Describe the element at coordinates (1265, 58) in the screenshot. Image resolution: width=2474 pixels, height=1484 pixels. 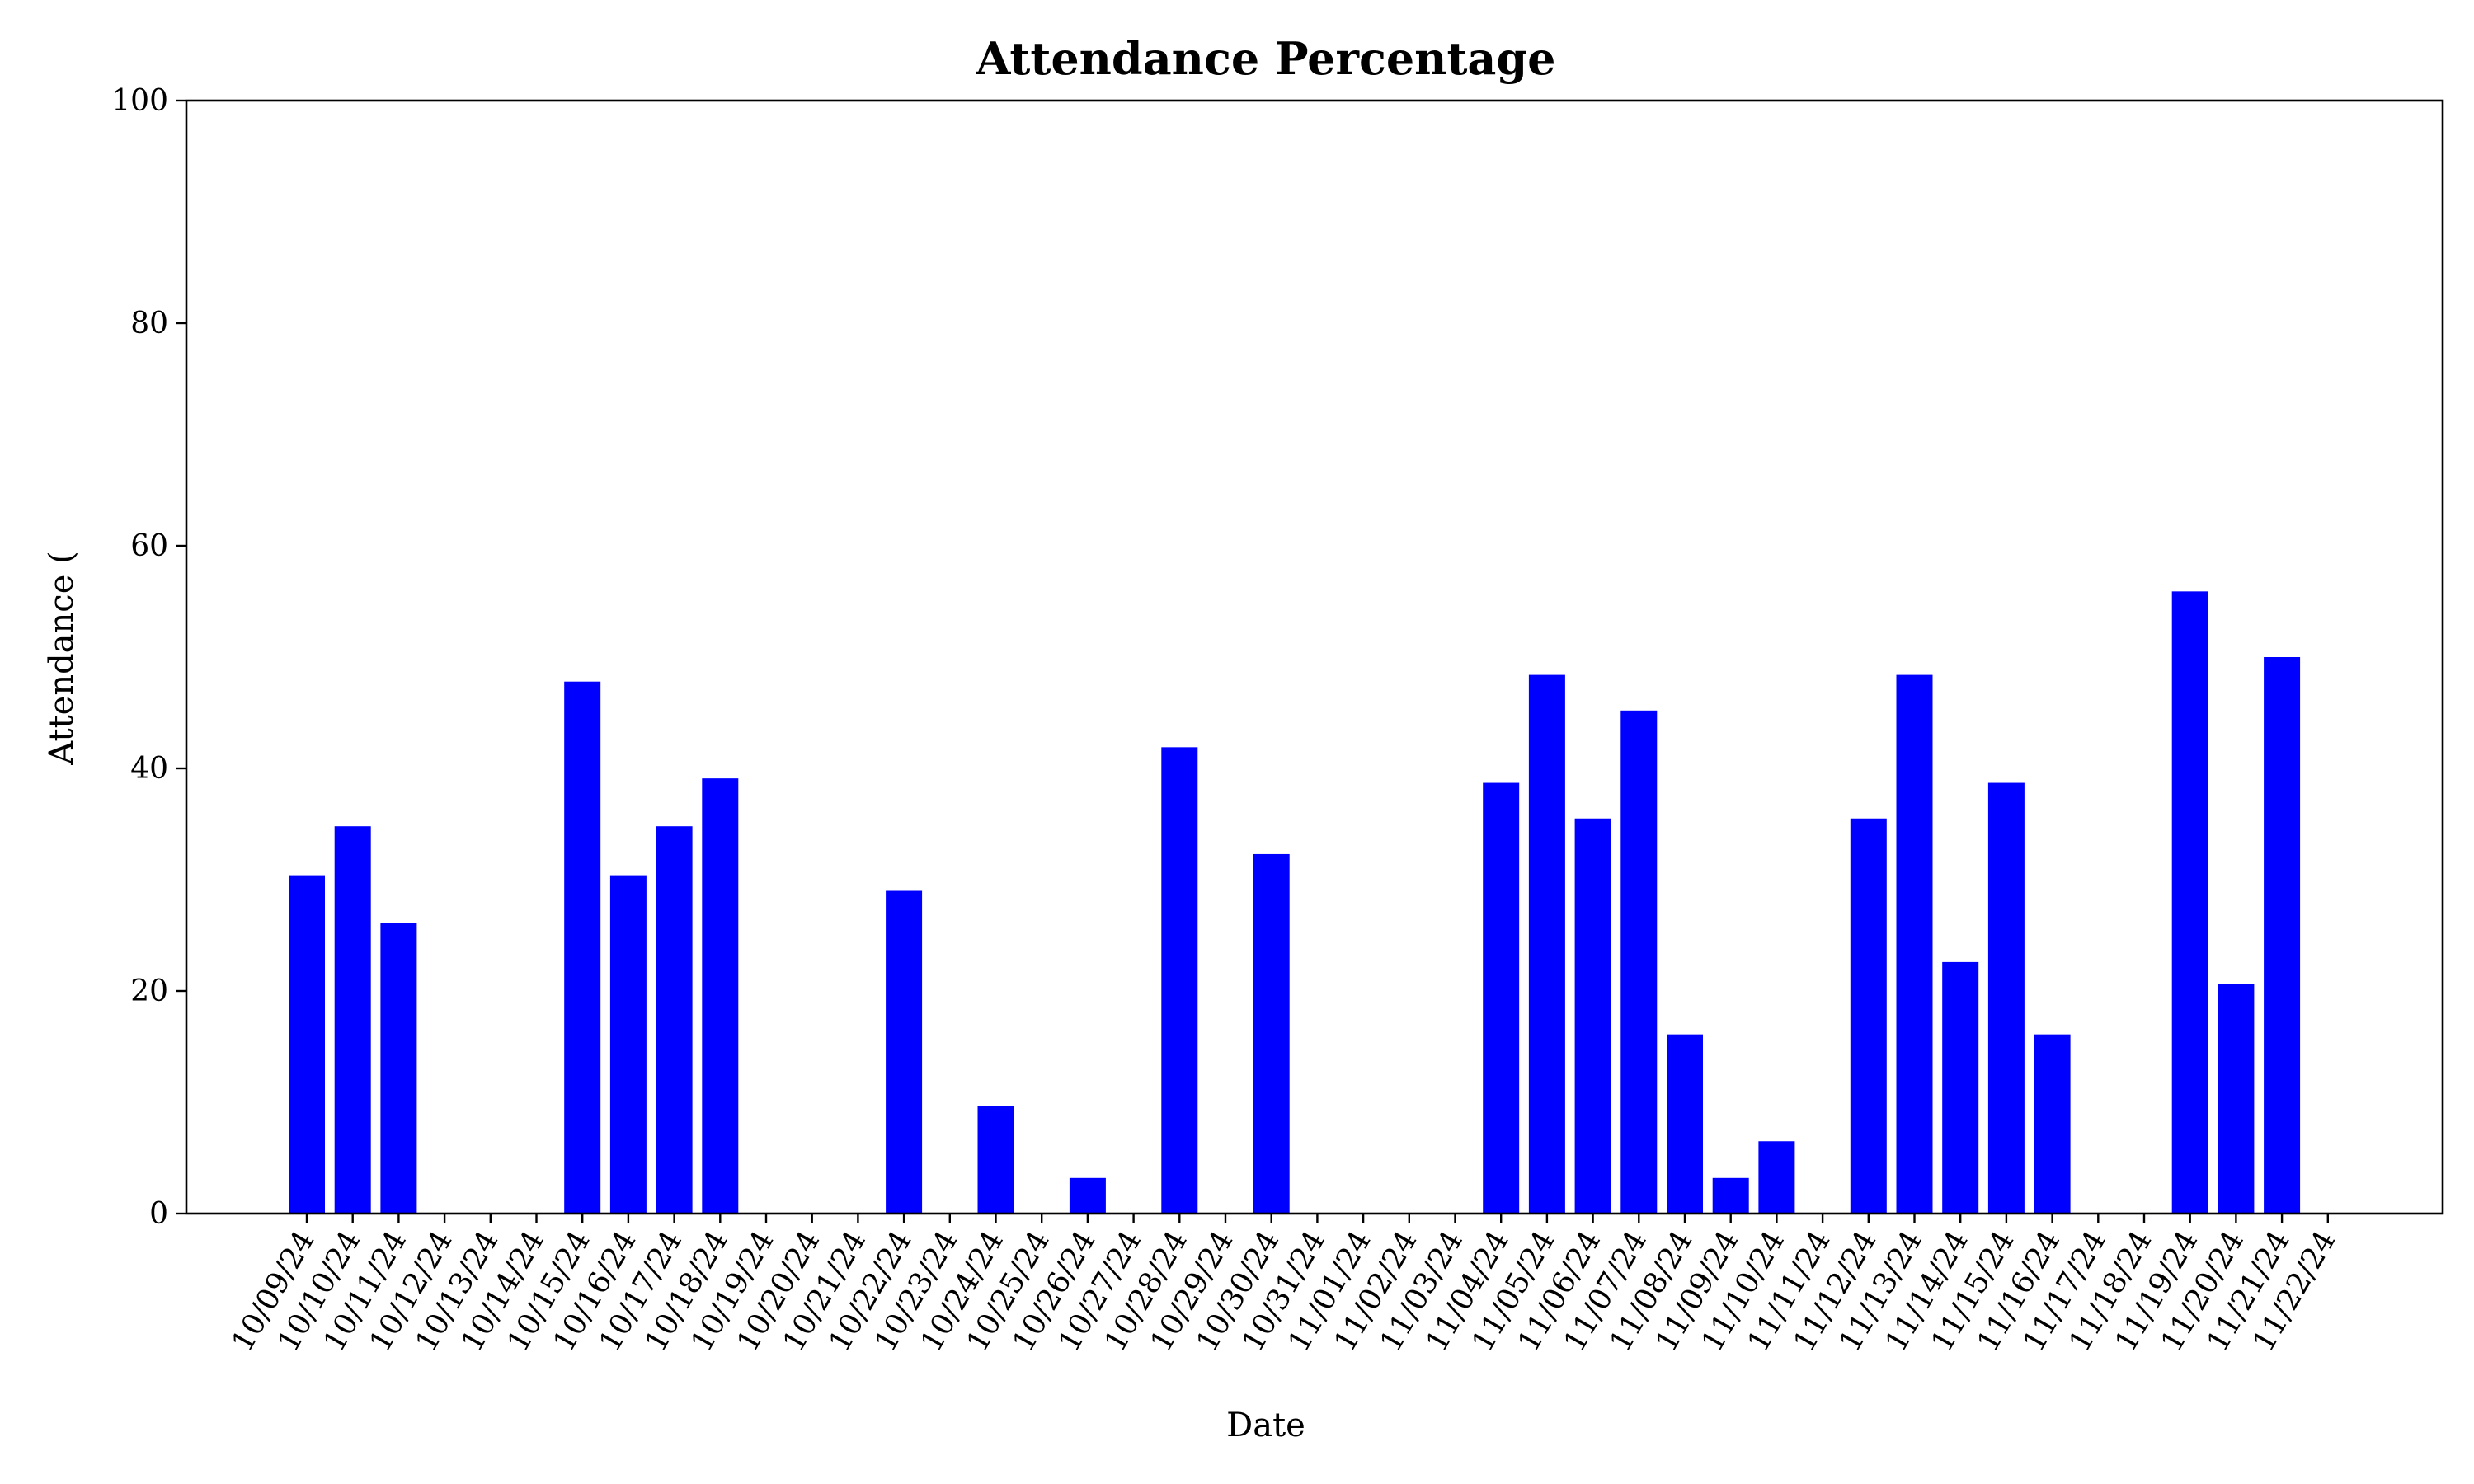
I see `chart-title: Attendance Percentage` at that location.